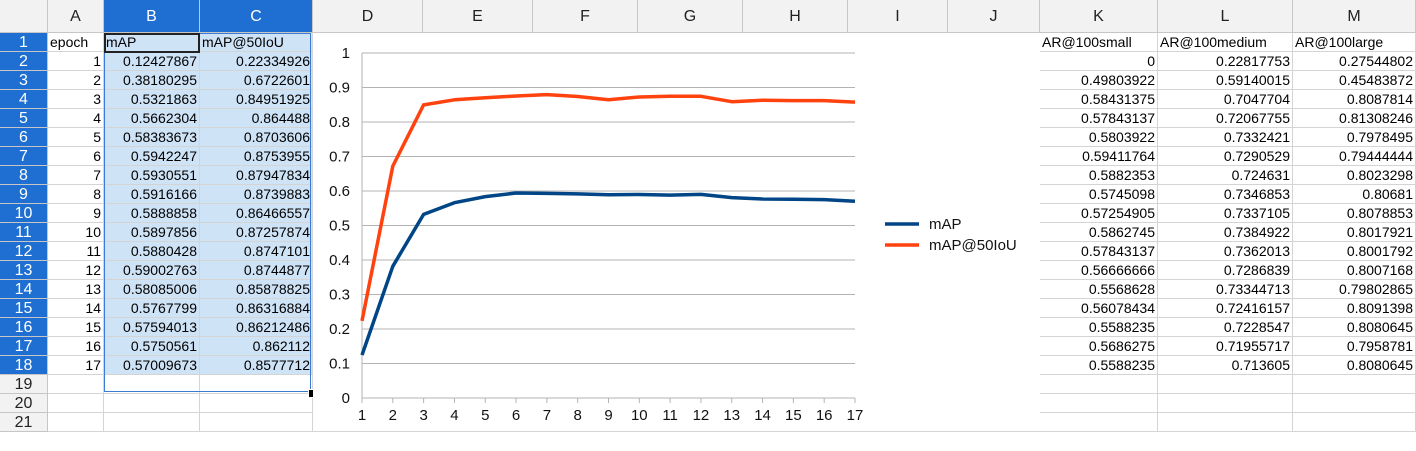 The width and height of the screenshot is (1416, 451). I want to click on header-cell-ar-100large: AR@100large, so click(1354, 42).